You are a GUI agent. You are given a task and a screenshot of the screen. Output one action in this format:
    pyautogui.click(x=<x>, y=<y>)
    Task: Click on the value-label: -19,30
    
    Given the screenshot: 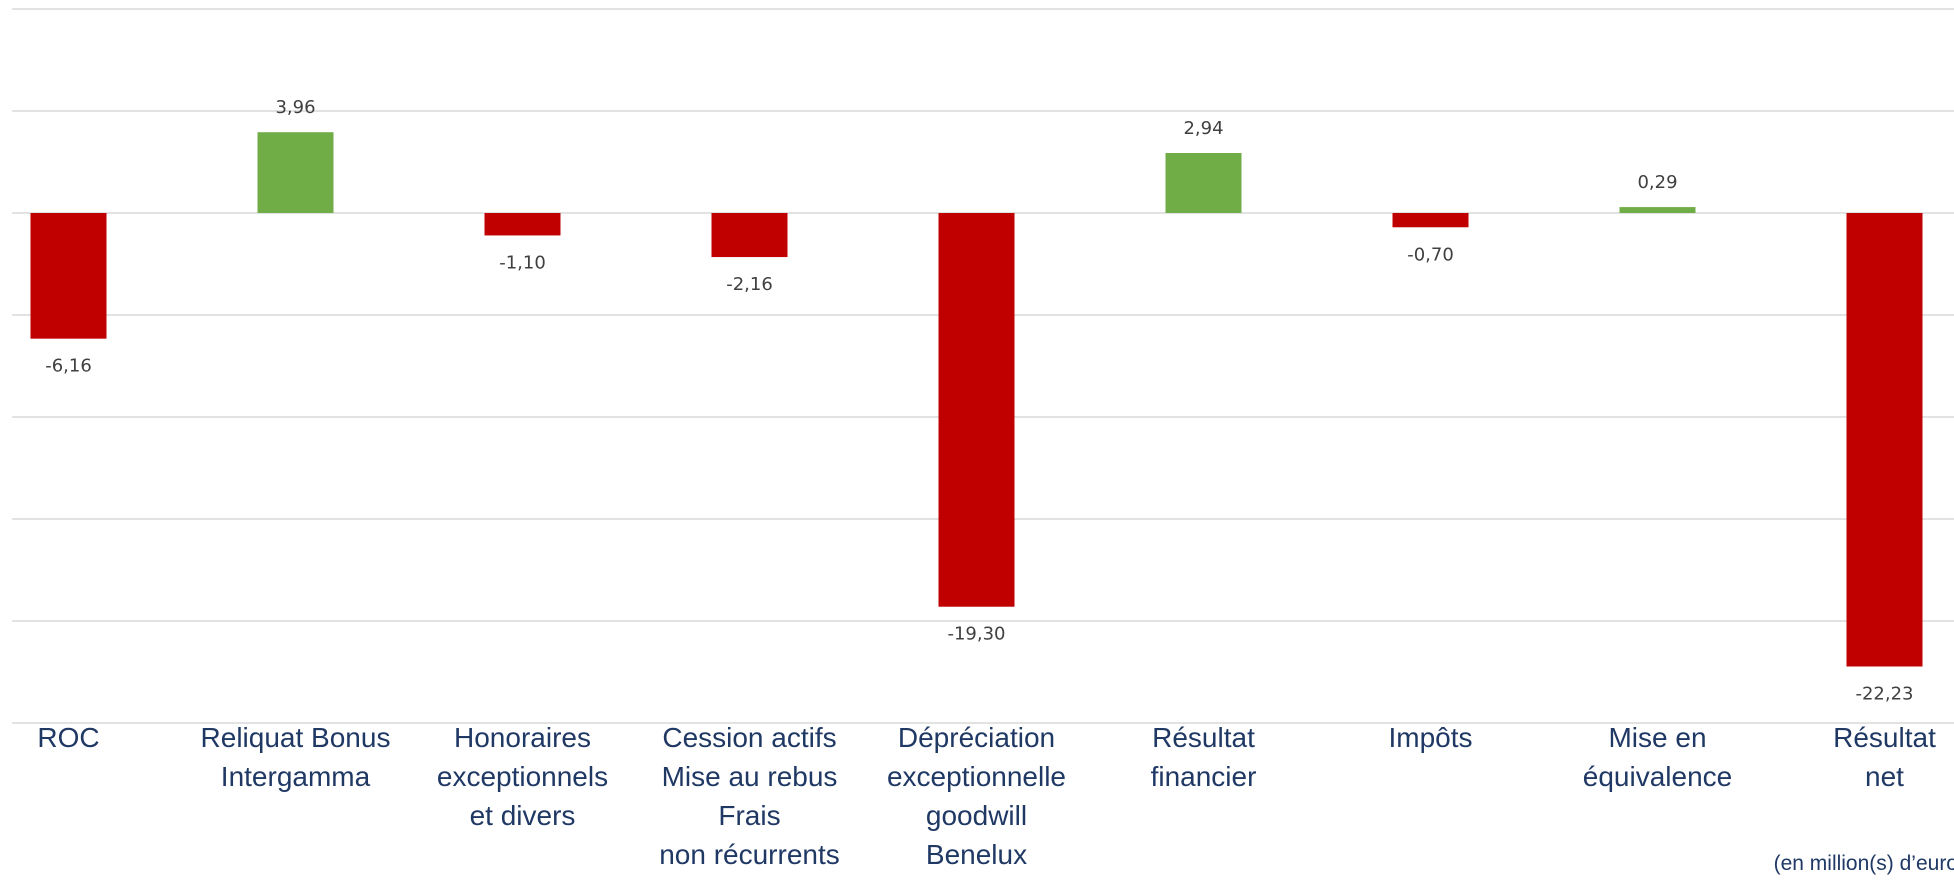 What is the action you would take?
    pyautogui.click(x=976, y=634)
    